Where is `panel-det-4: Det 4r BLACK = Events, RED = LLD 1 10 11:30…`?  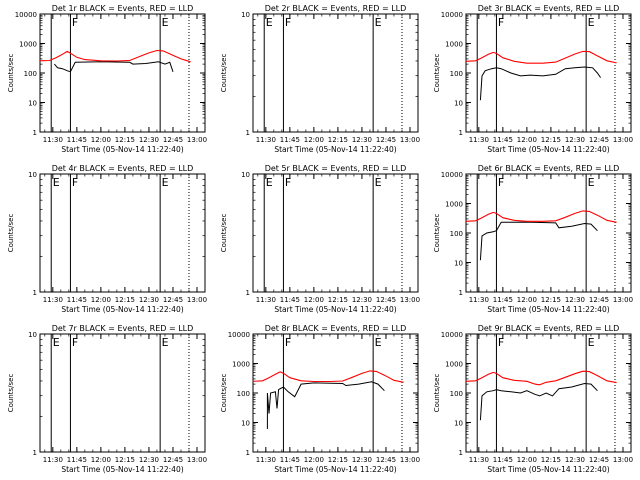
panel-det-4: Det 4r BLACK = Events, RED = LLD 1 10 11:30… is located at coordinates (107, 239).